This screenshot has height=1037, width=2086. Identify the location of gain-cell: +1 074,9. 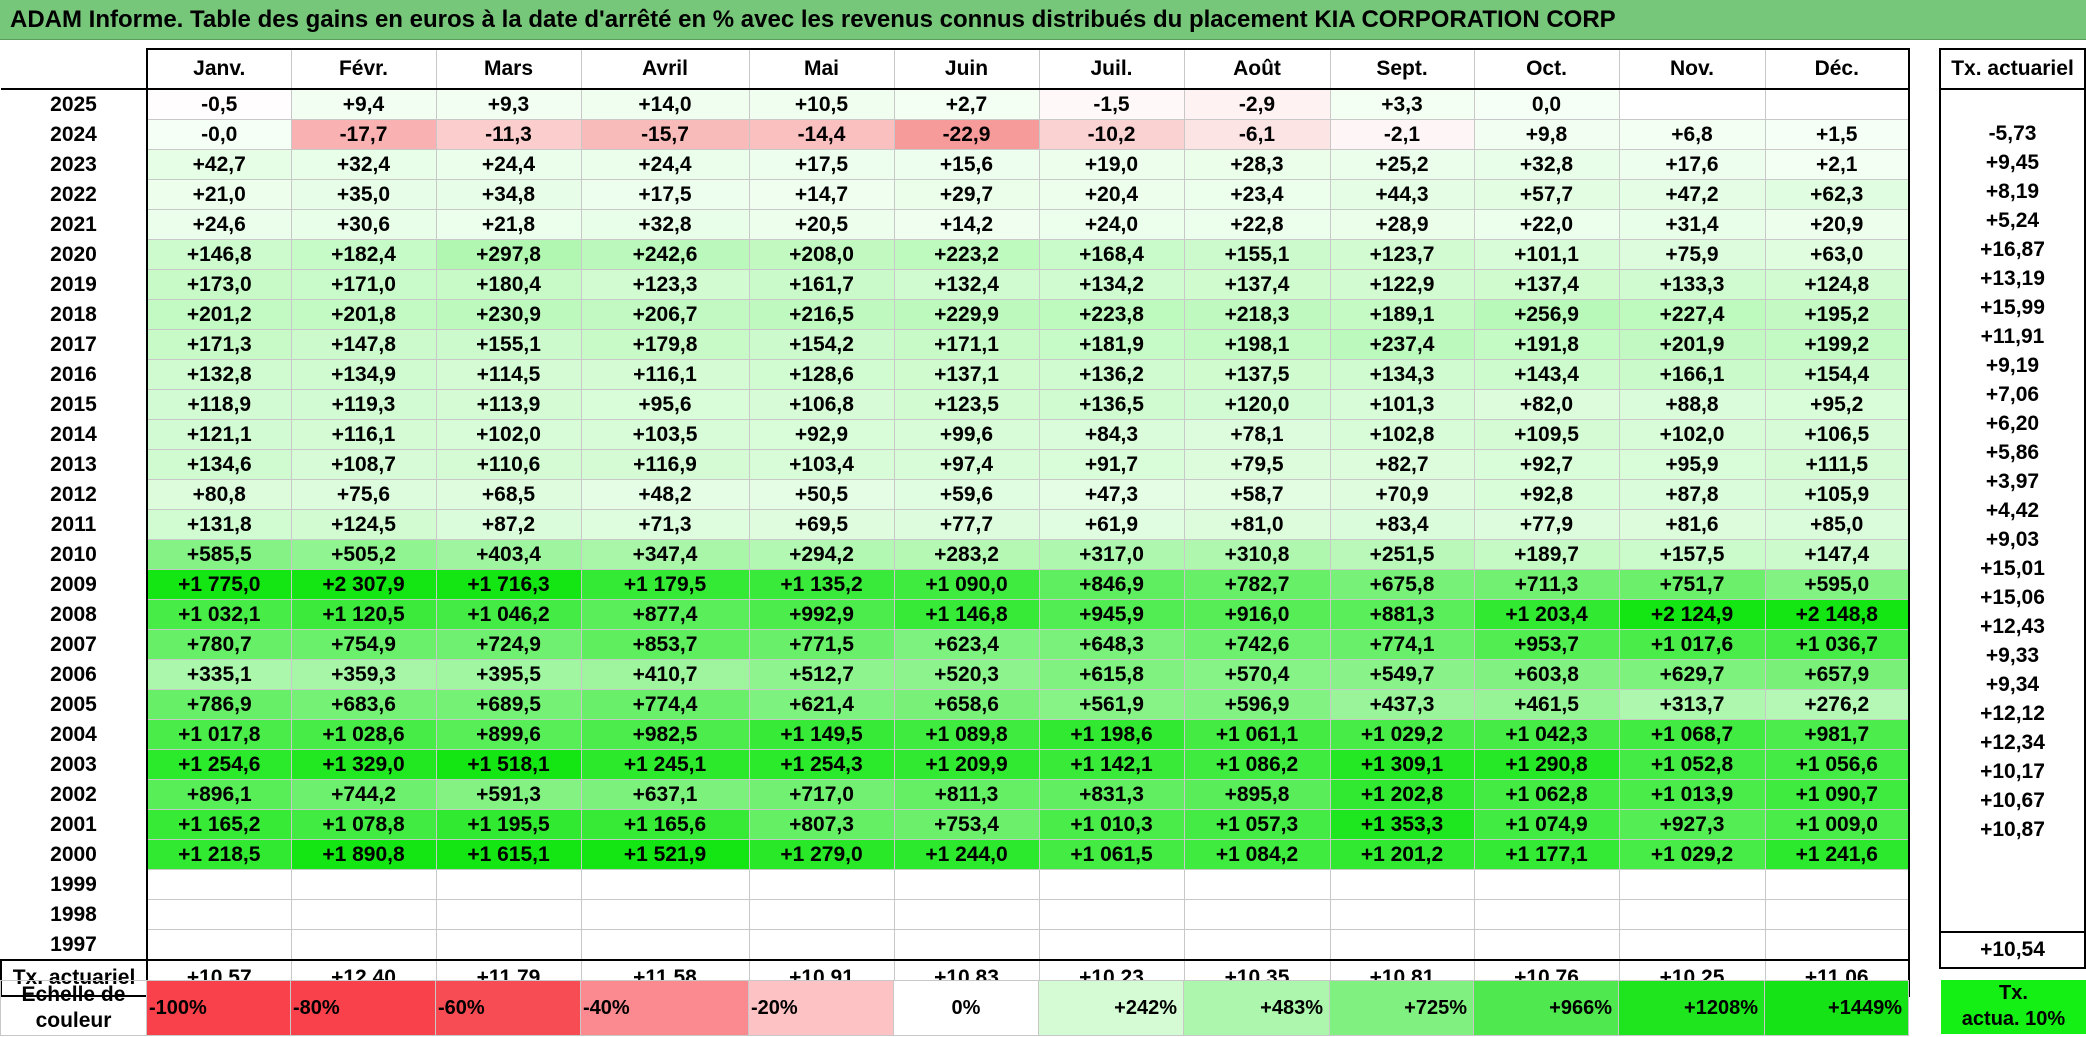
(1546, 824).